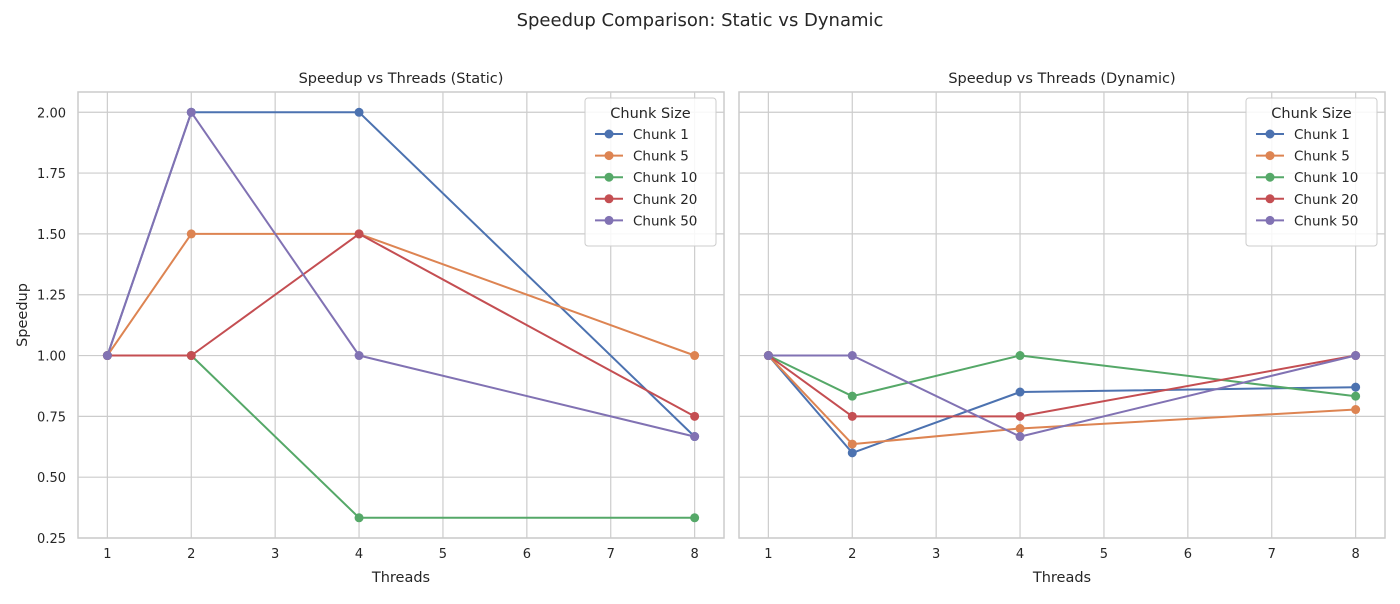  Describe the element at coordinates (51, 113) in the screenshot. I see `y-tick-label: 2.00` at that location.